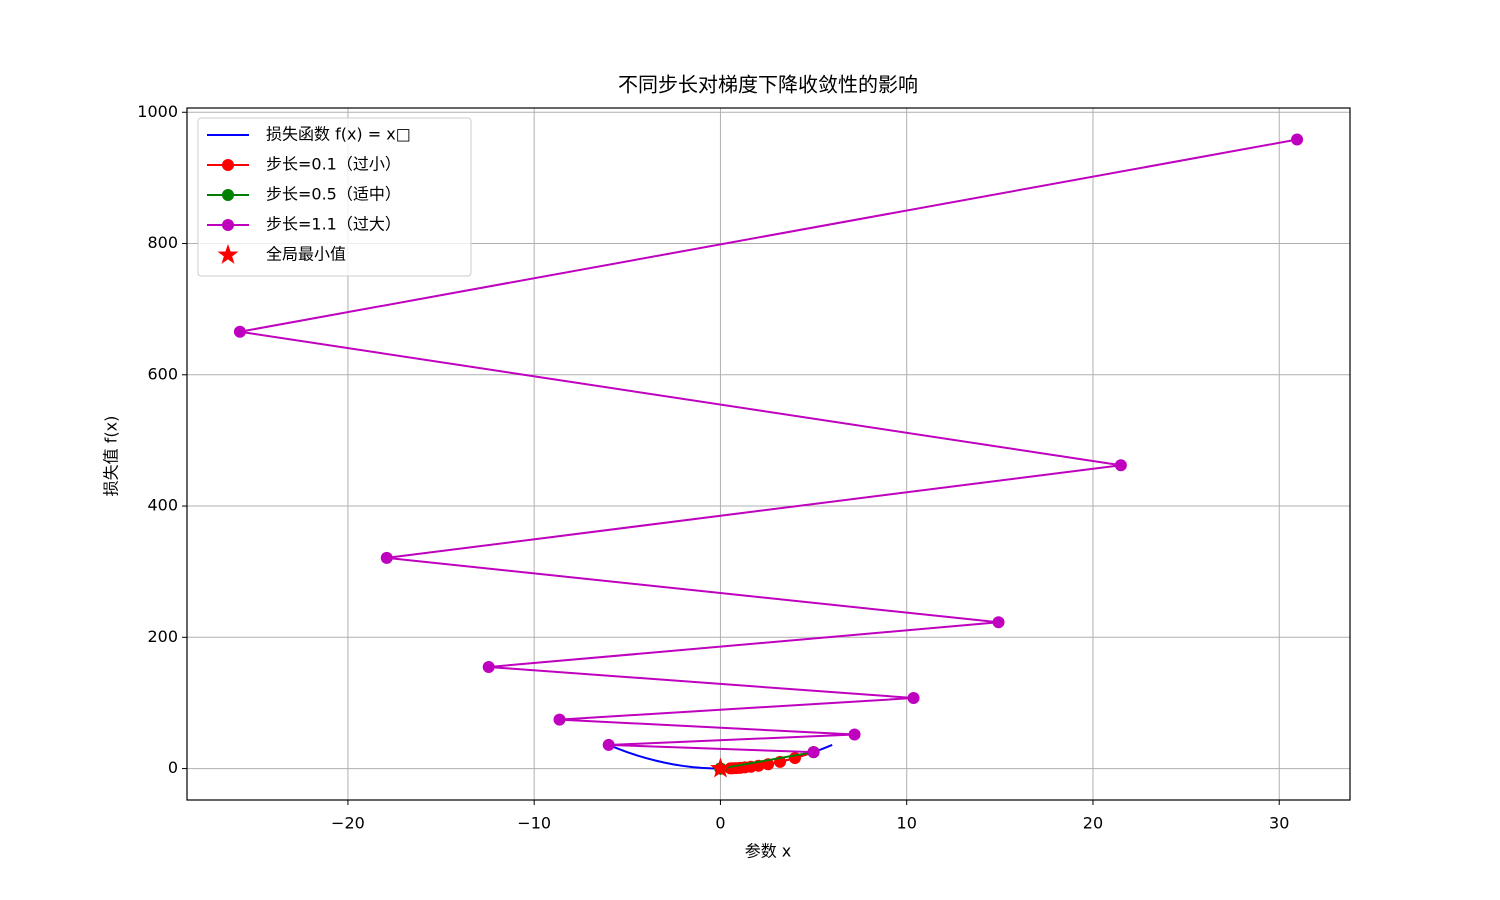  I want to click on y-tick-label: 1000, so click(157, 111).